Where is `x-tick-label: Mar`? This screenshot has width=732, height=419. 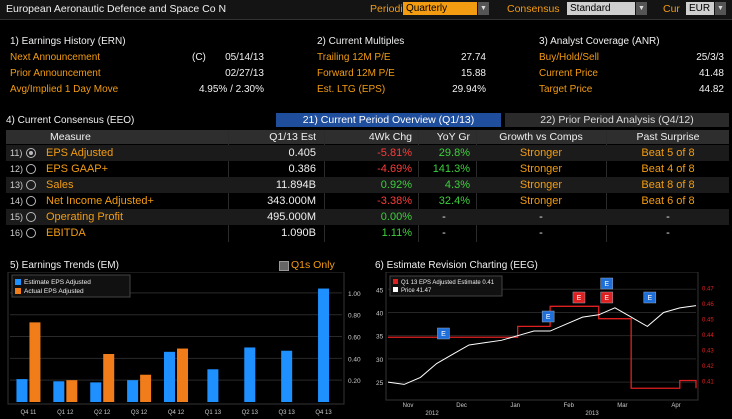 x-tick-label: Mar is located at coordinates (622, 406).